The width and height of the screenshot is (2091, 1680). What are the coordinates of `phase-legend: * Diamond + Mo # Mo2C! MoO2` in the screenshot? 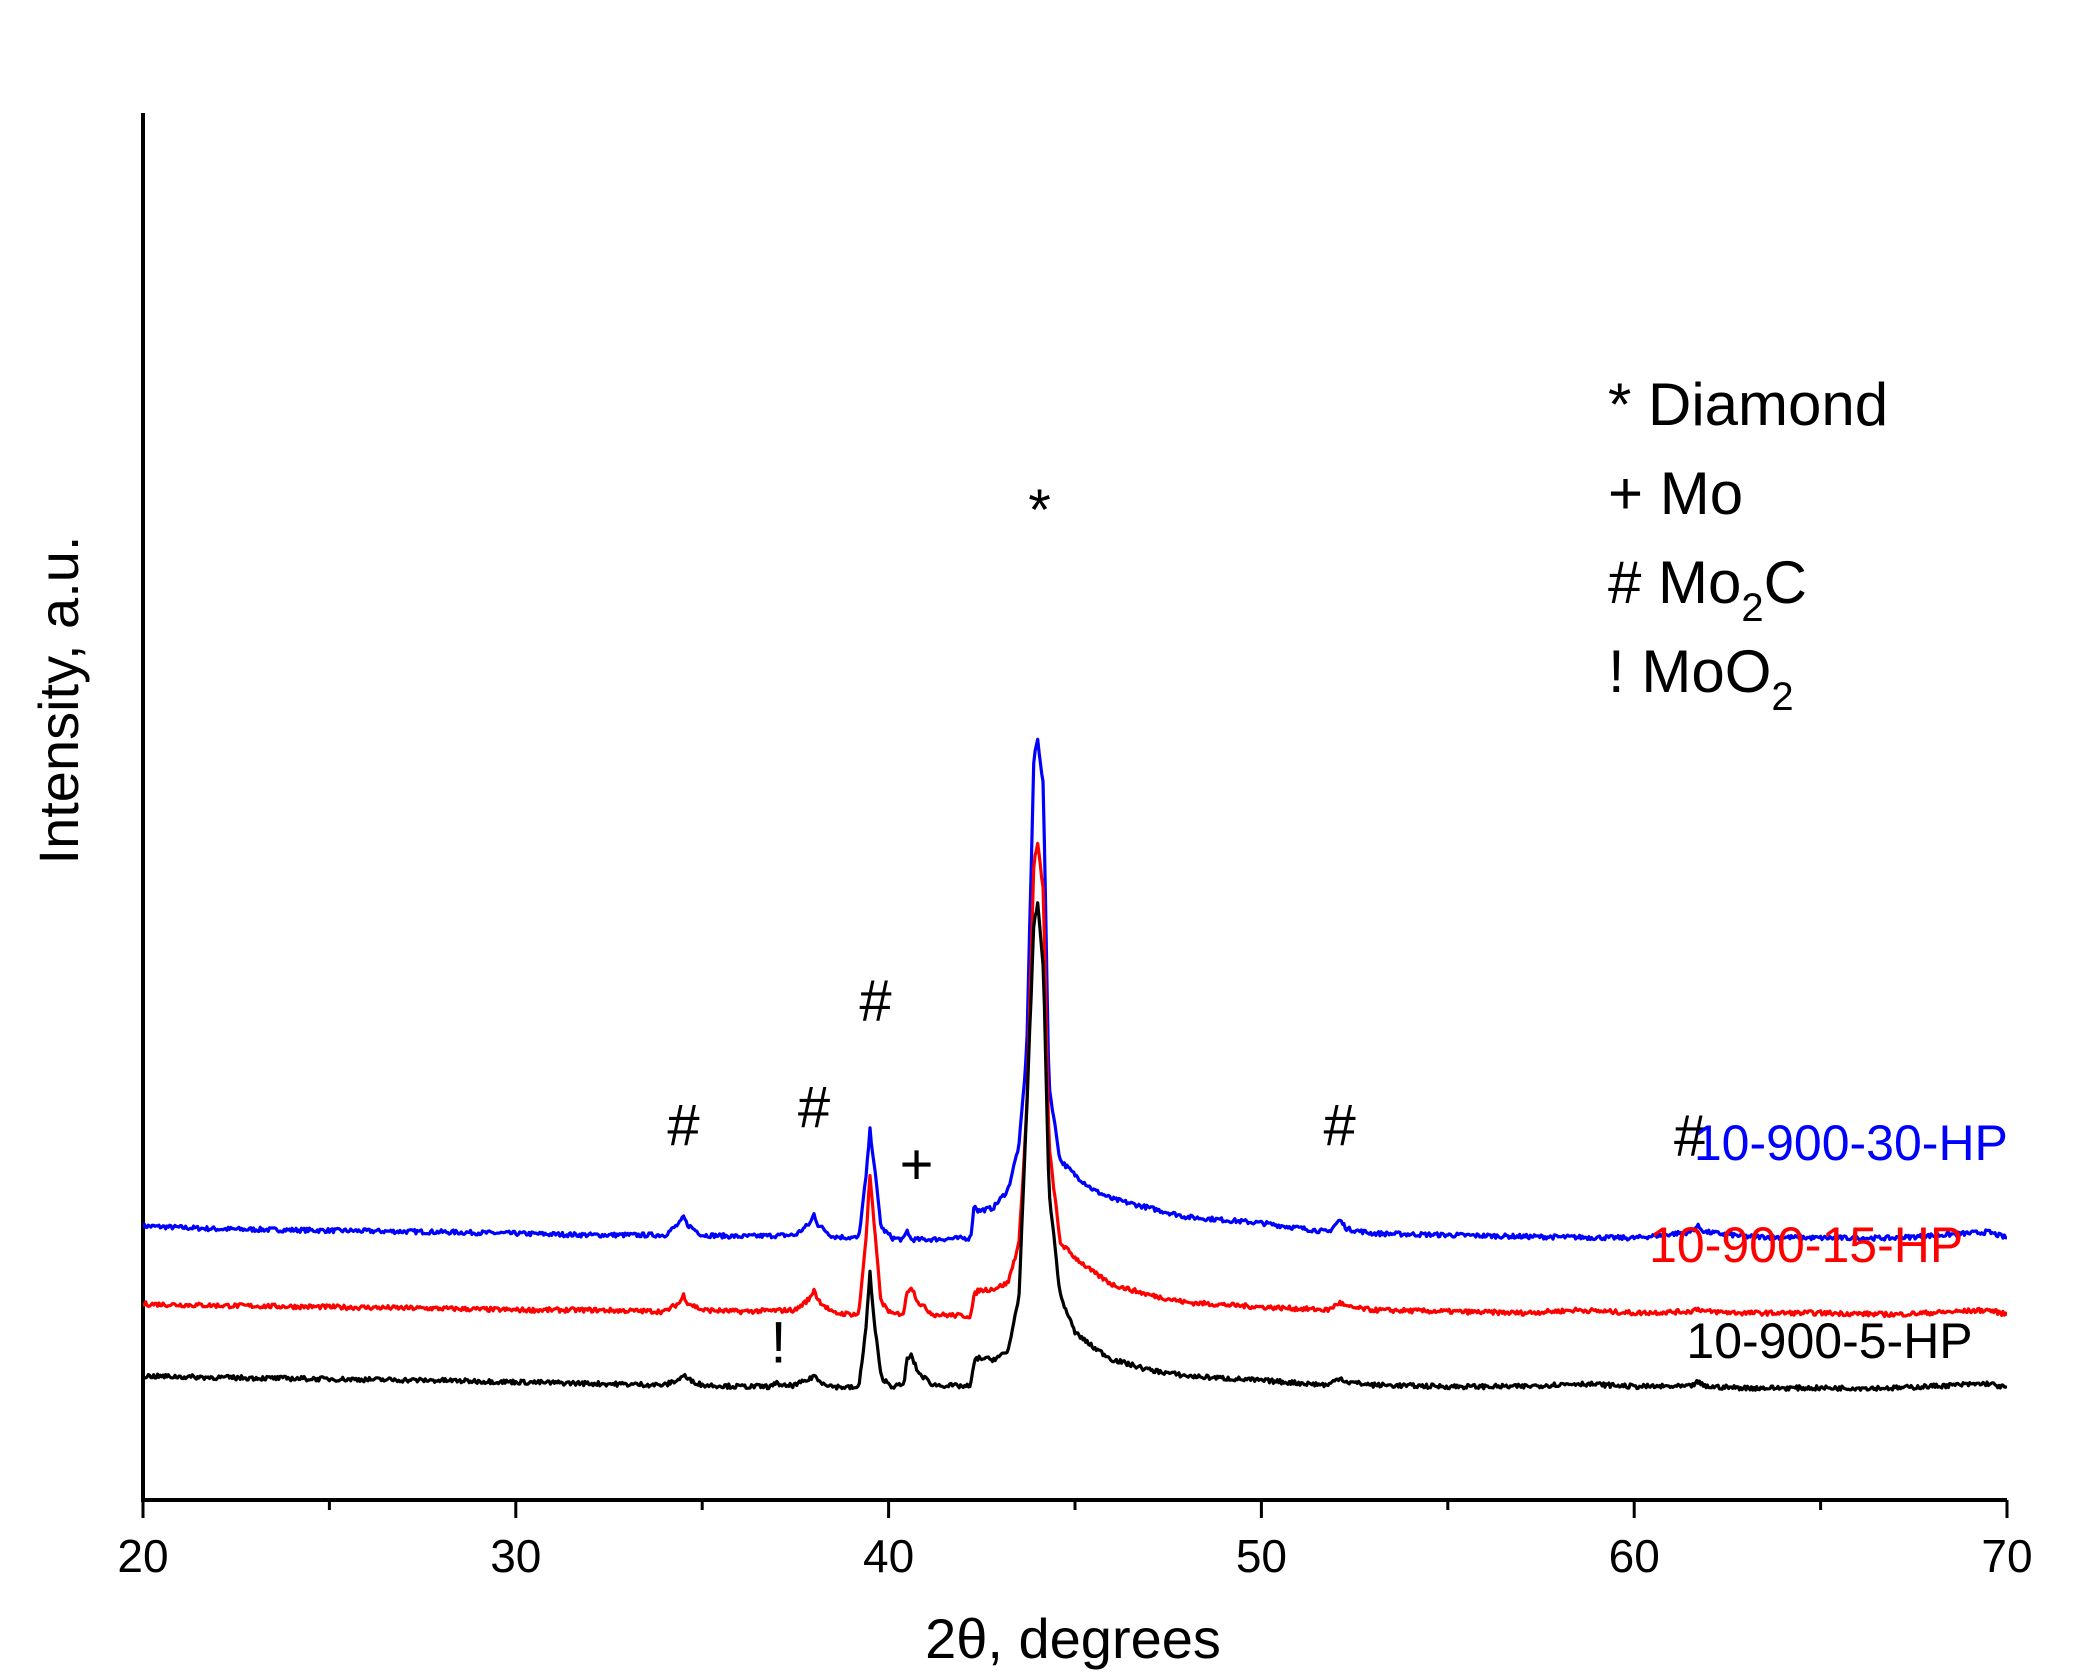 It's located at (1748, 545).